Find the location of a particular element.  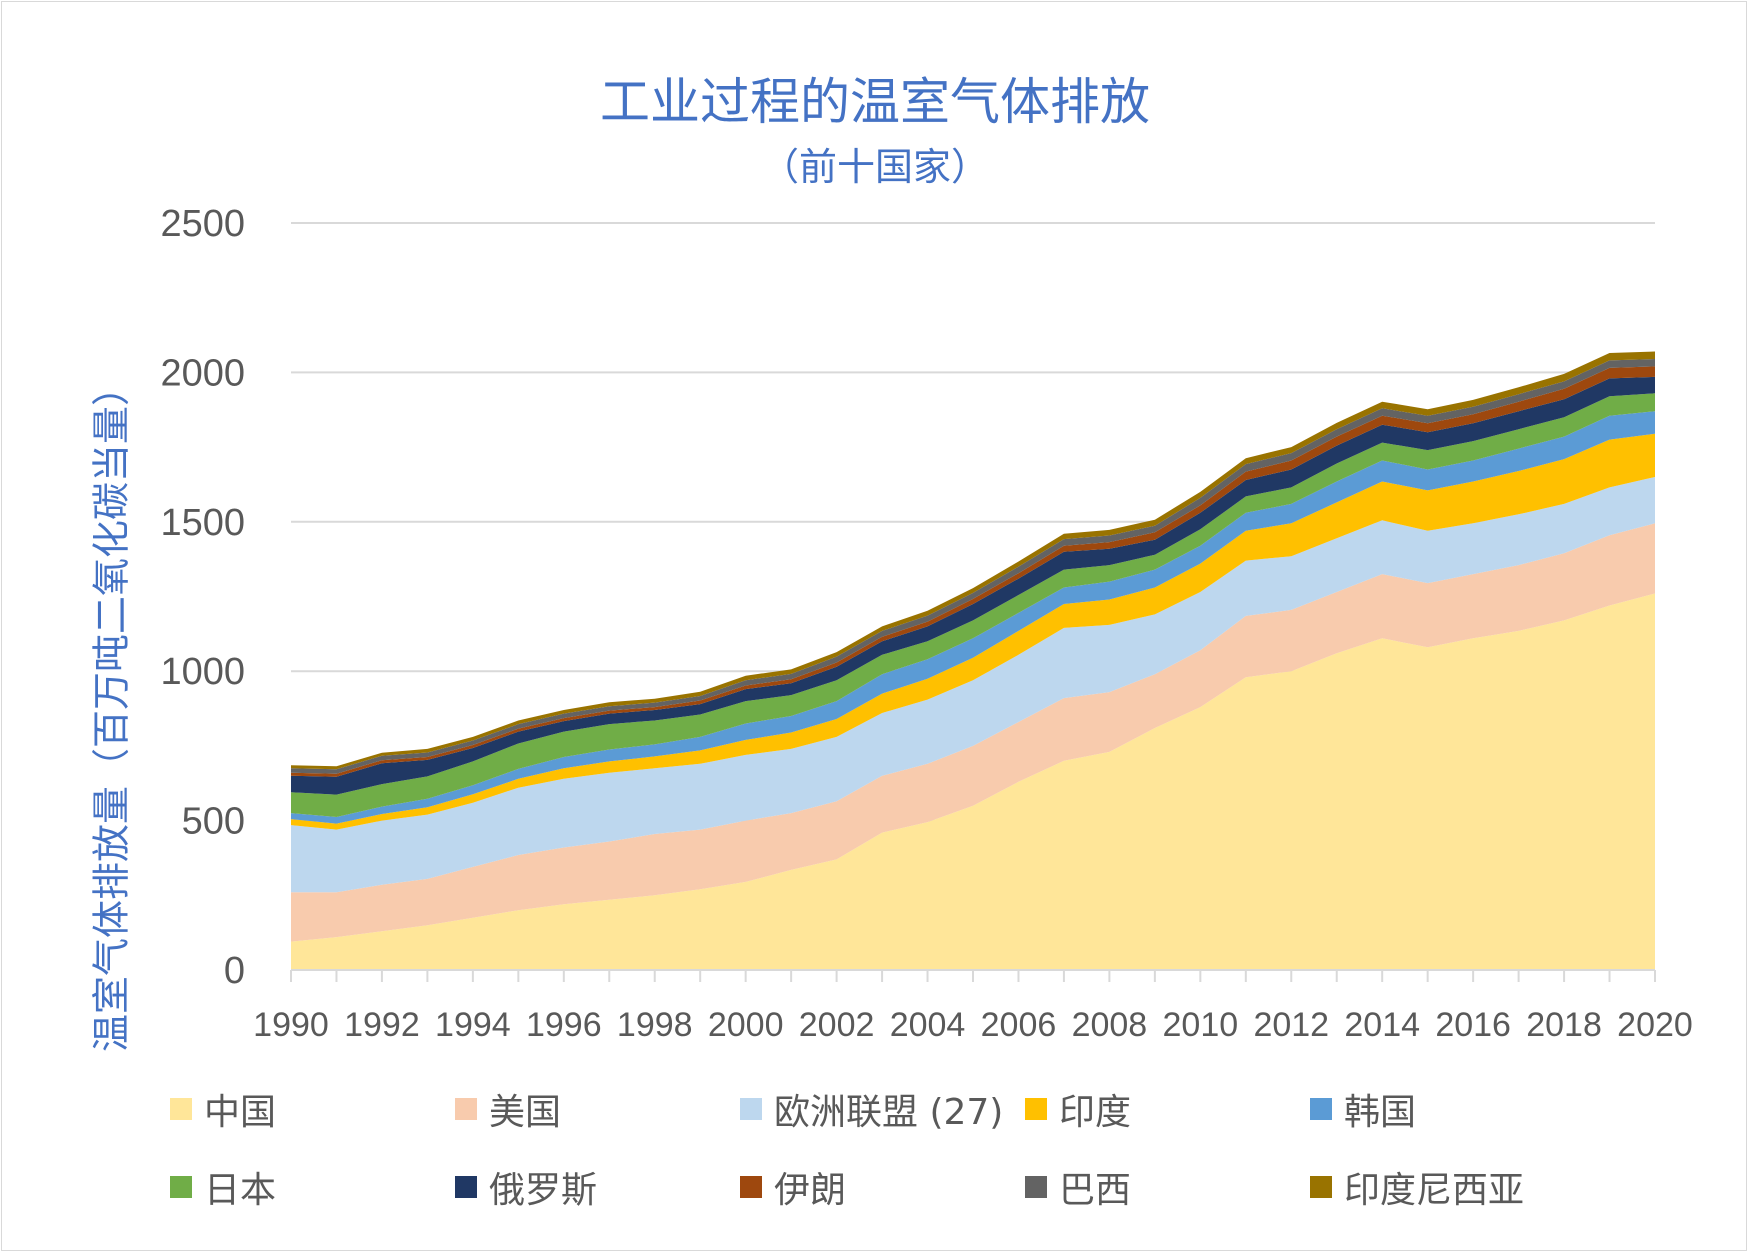

x-tick-label: 2006 is located at coordinates (1019, 1025).